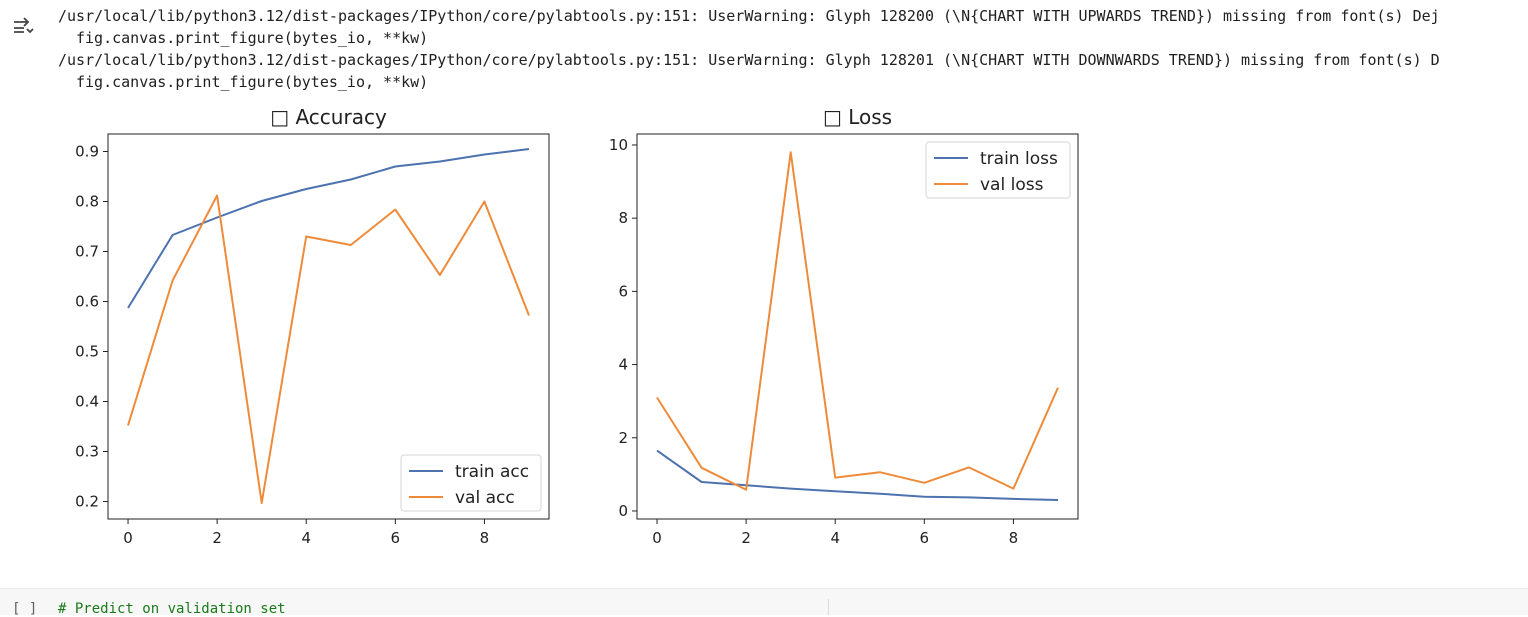 This screenshot has width=1528, height=617. What do you see at coordinates (471, 483) in the screenshot?
I see `legend: train acc val acc` at bounding box center [471, 483].